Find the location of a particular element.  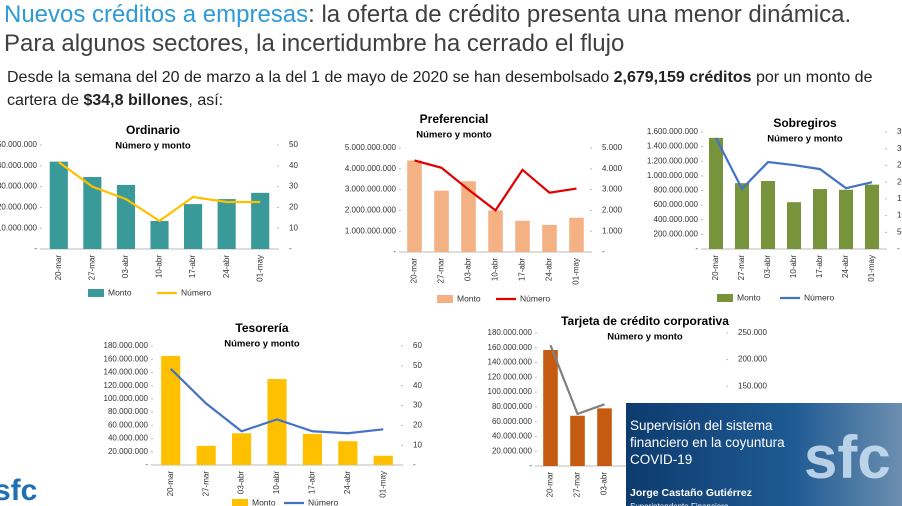

chart-title: Sobregiros is located at coordinates (805, 123).